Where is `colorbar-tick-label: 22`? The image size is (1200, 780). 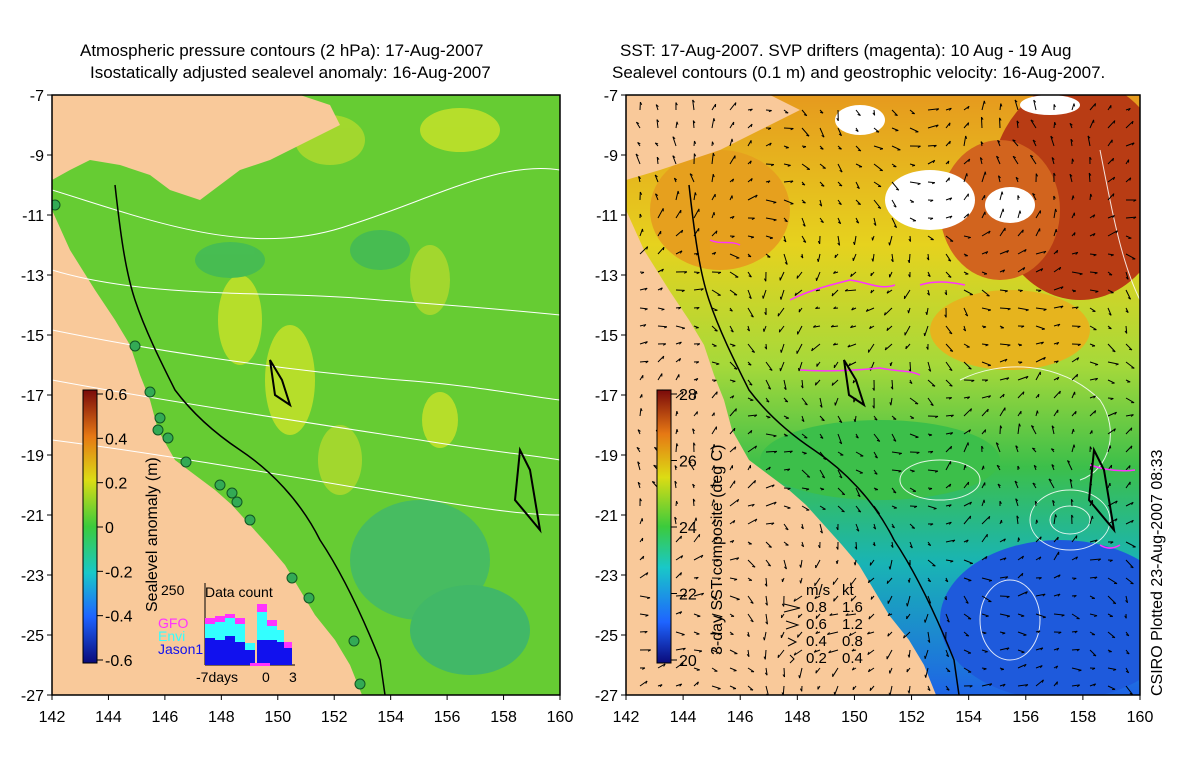 colorbar-tick-label: 22 is located at coordinates (688, 595).